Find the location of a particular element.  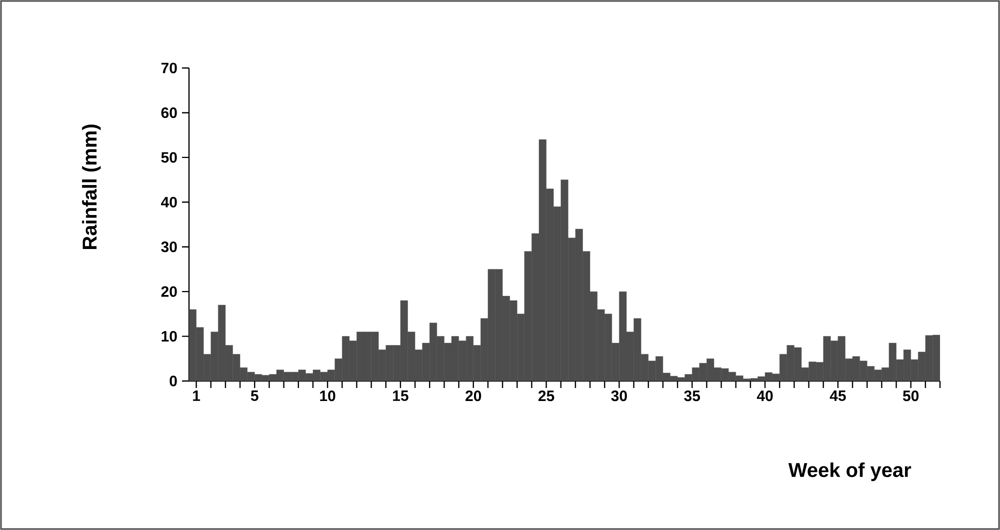

x-axis-title: Week of year is located at coordinates (850, 472).